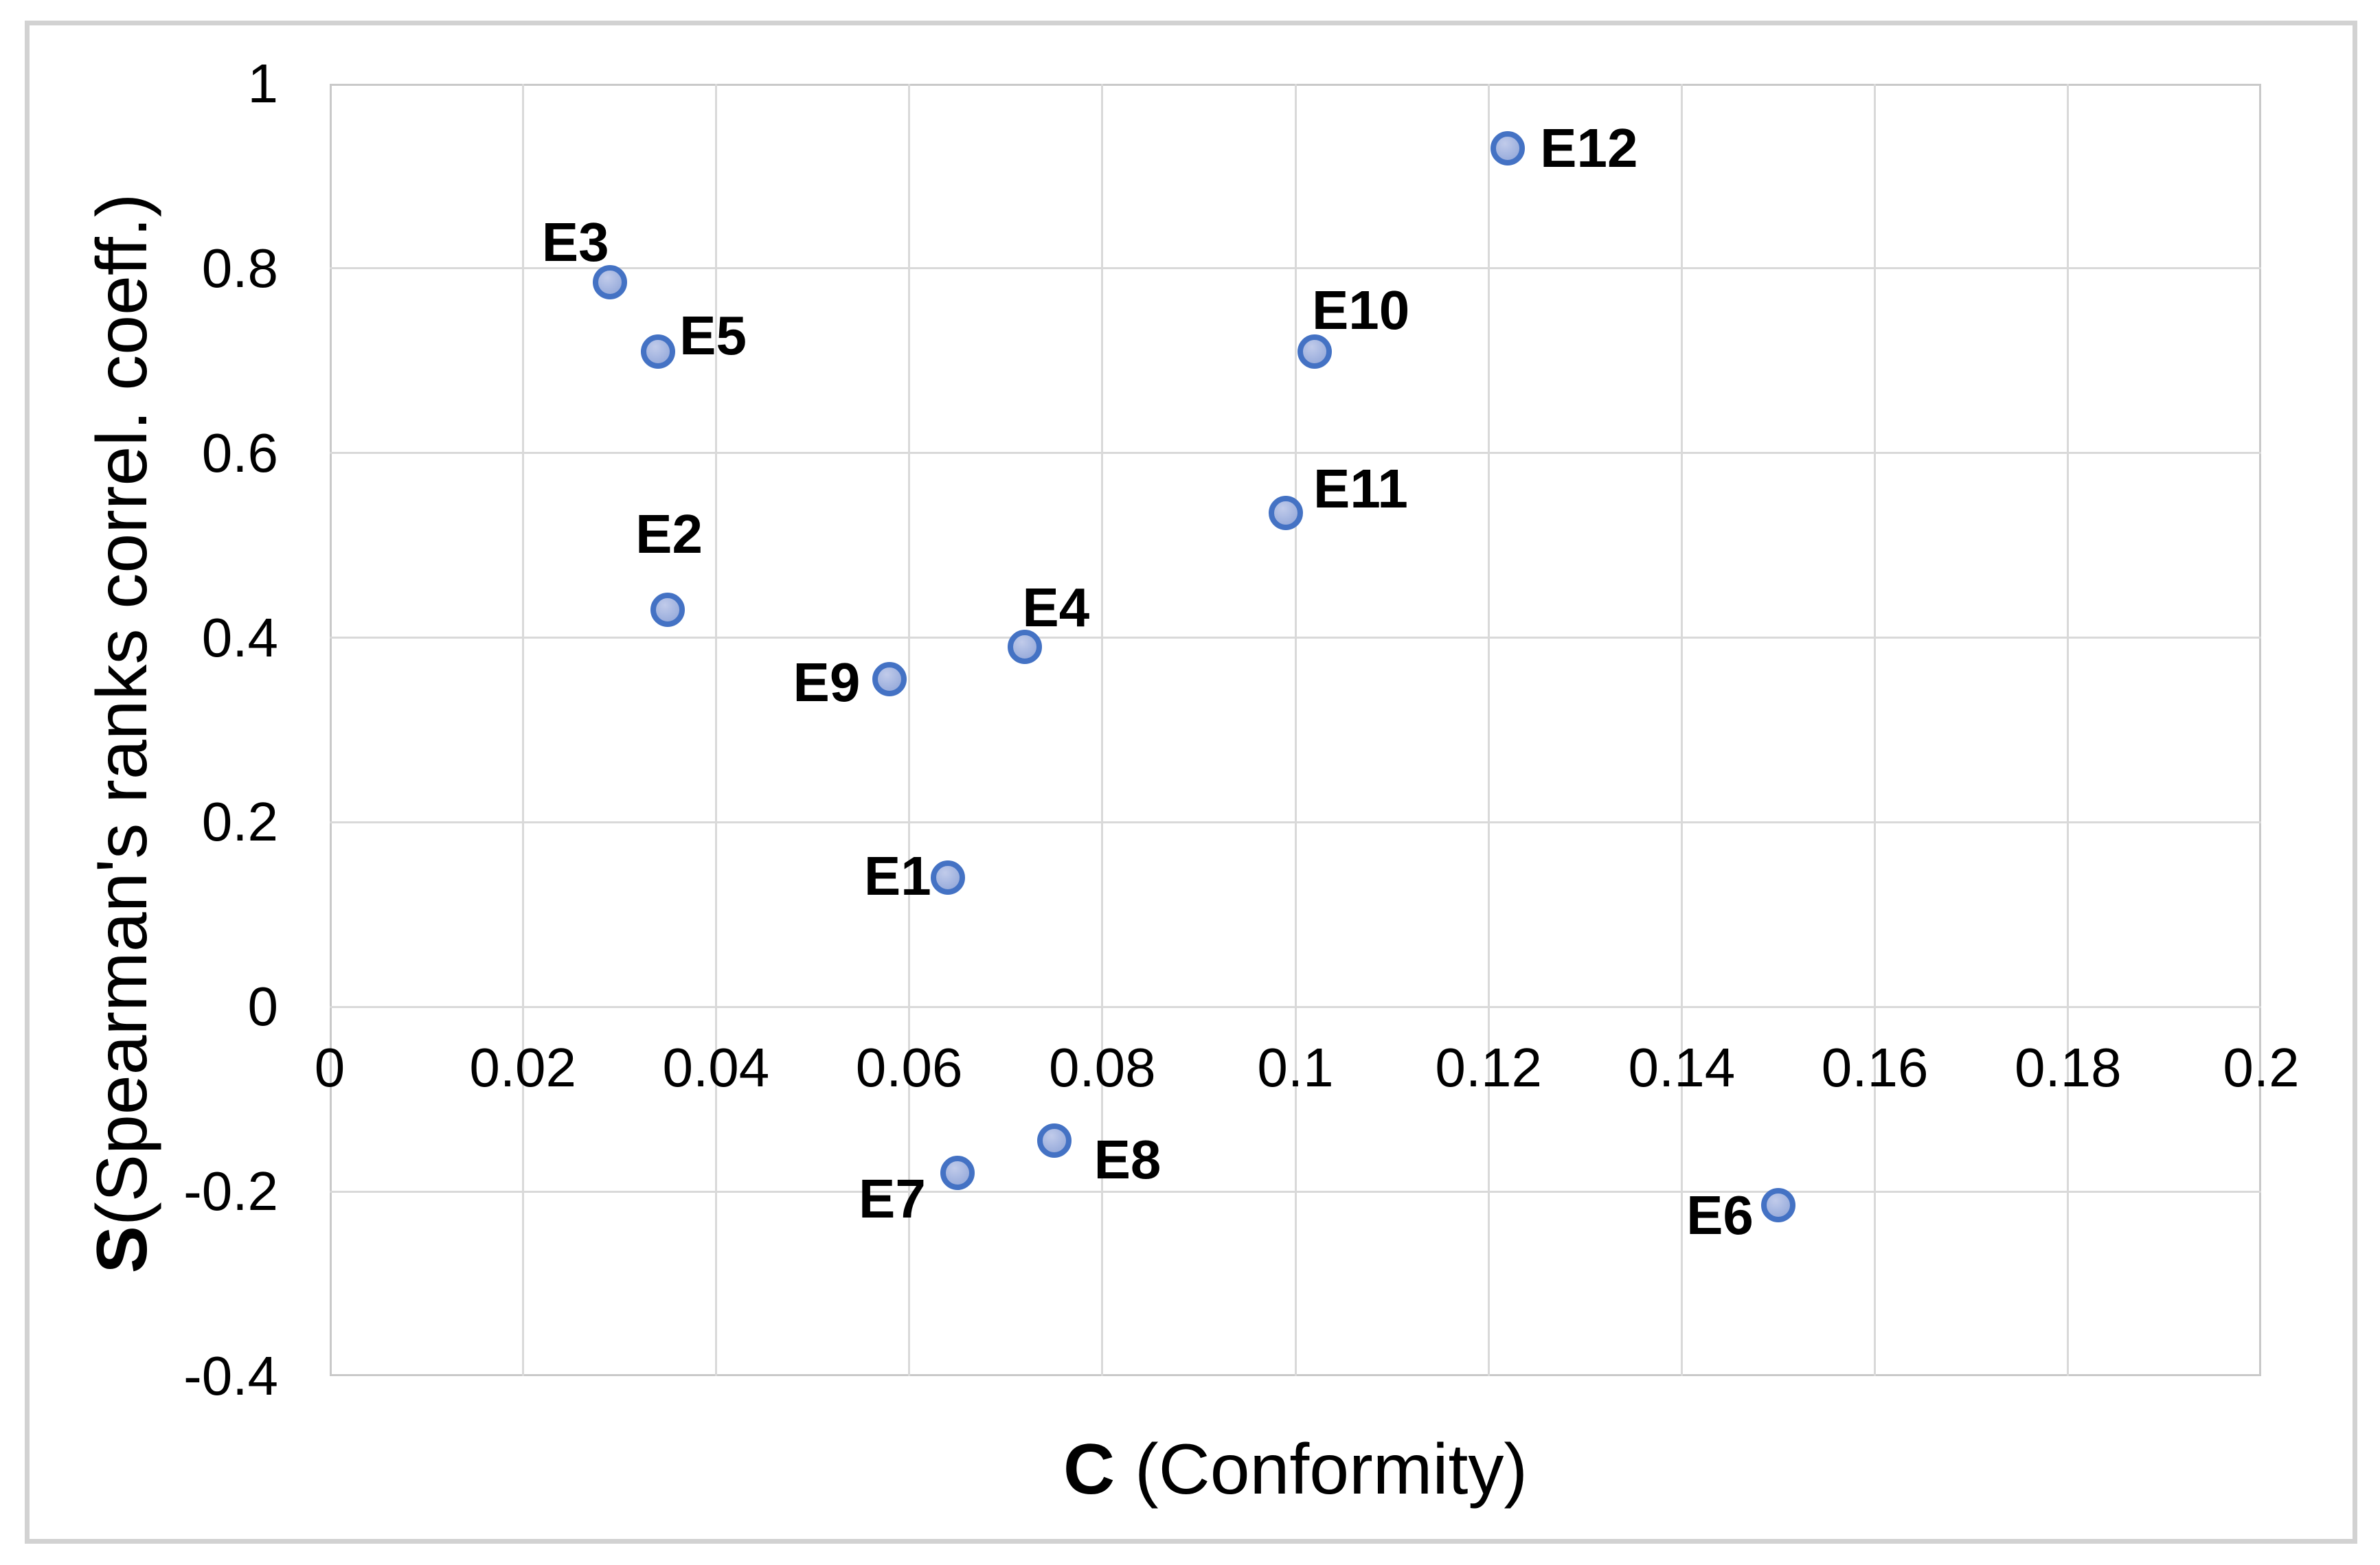 The height and width of the screenshot is (1565, 2380). Describe the element at coordinates (1054, 1141) in the screenshot. I see `data-point-e8` at that location.